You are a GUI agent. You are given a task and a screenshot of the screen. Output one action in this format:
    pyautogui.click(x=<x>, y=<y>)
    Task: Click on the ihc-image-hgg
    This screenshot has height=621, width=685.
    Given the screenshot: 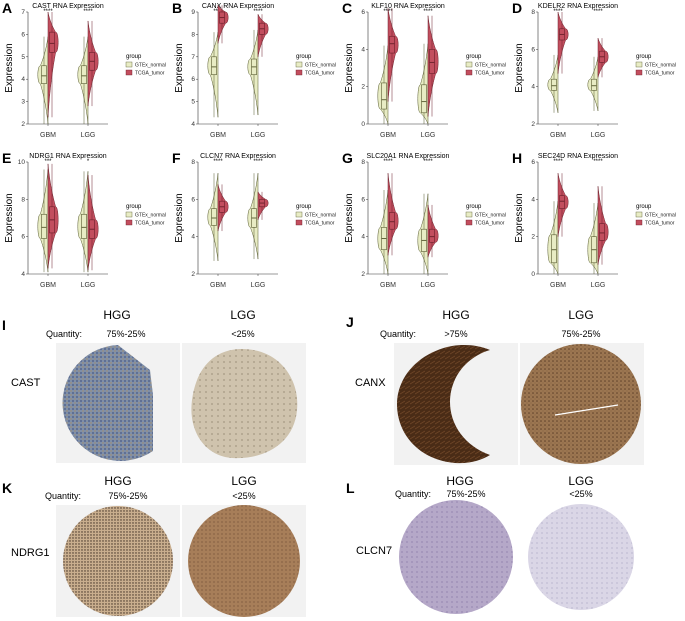 What is the action you would take?
    pyautogui.click(x=107, y=403)
    